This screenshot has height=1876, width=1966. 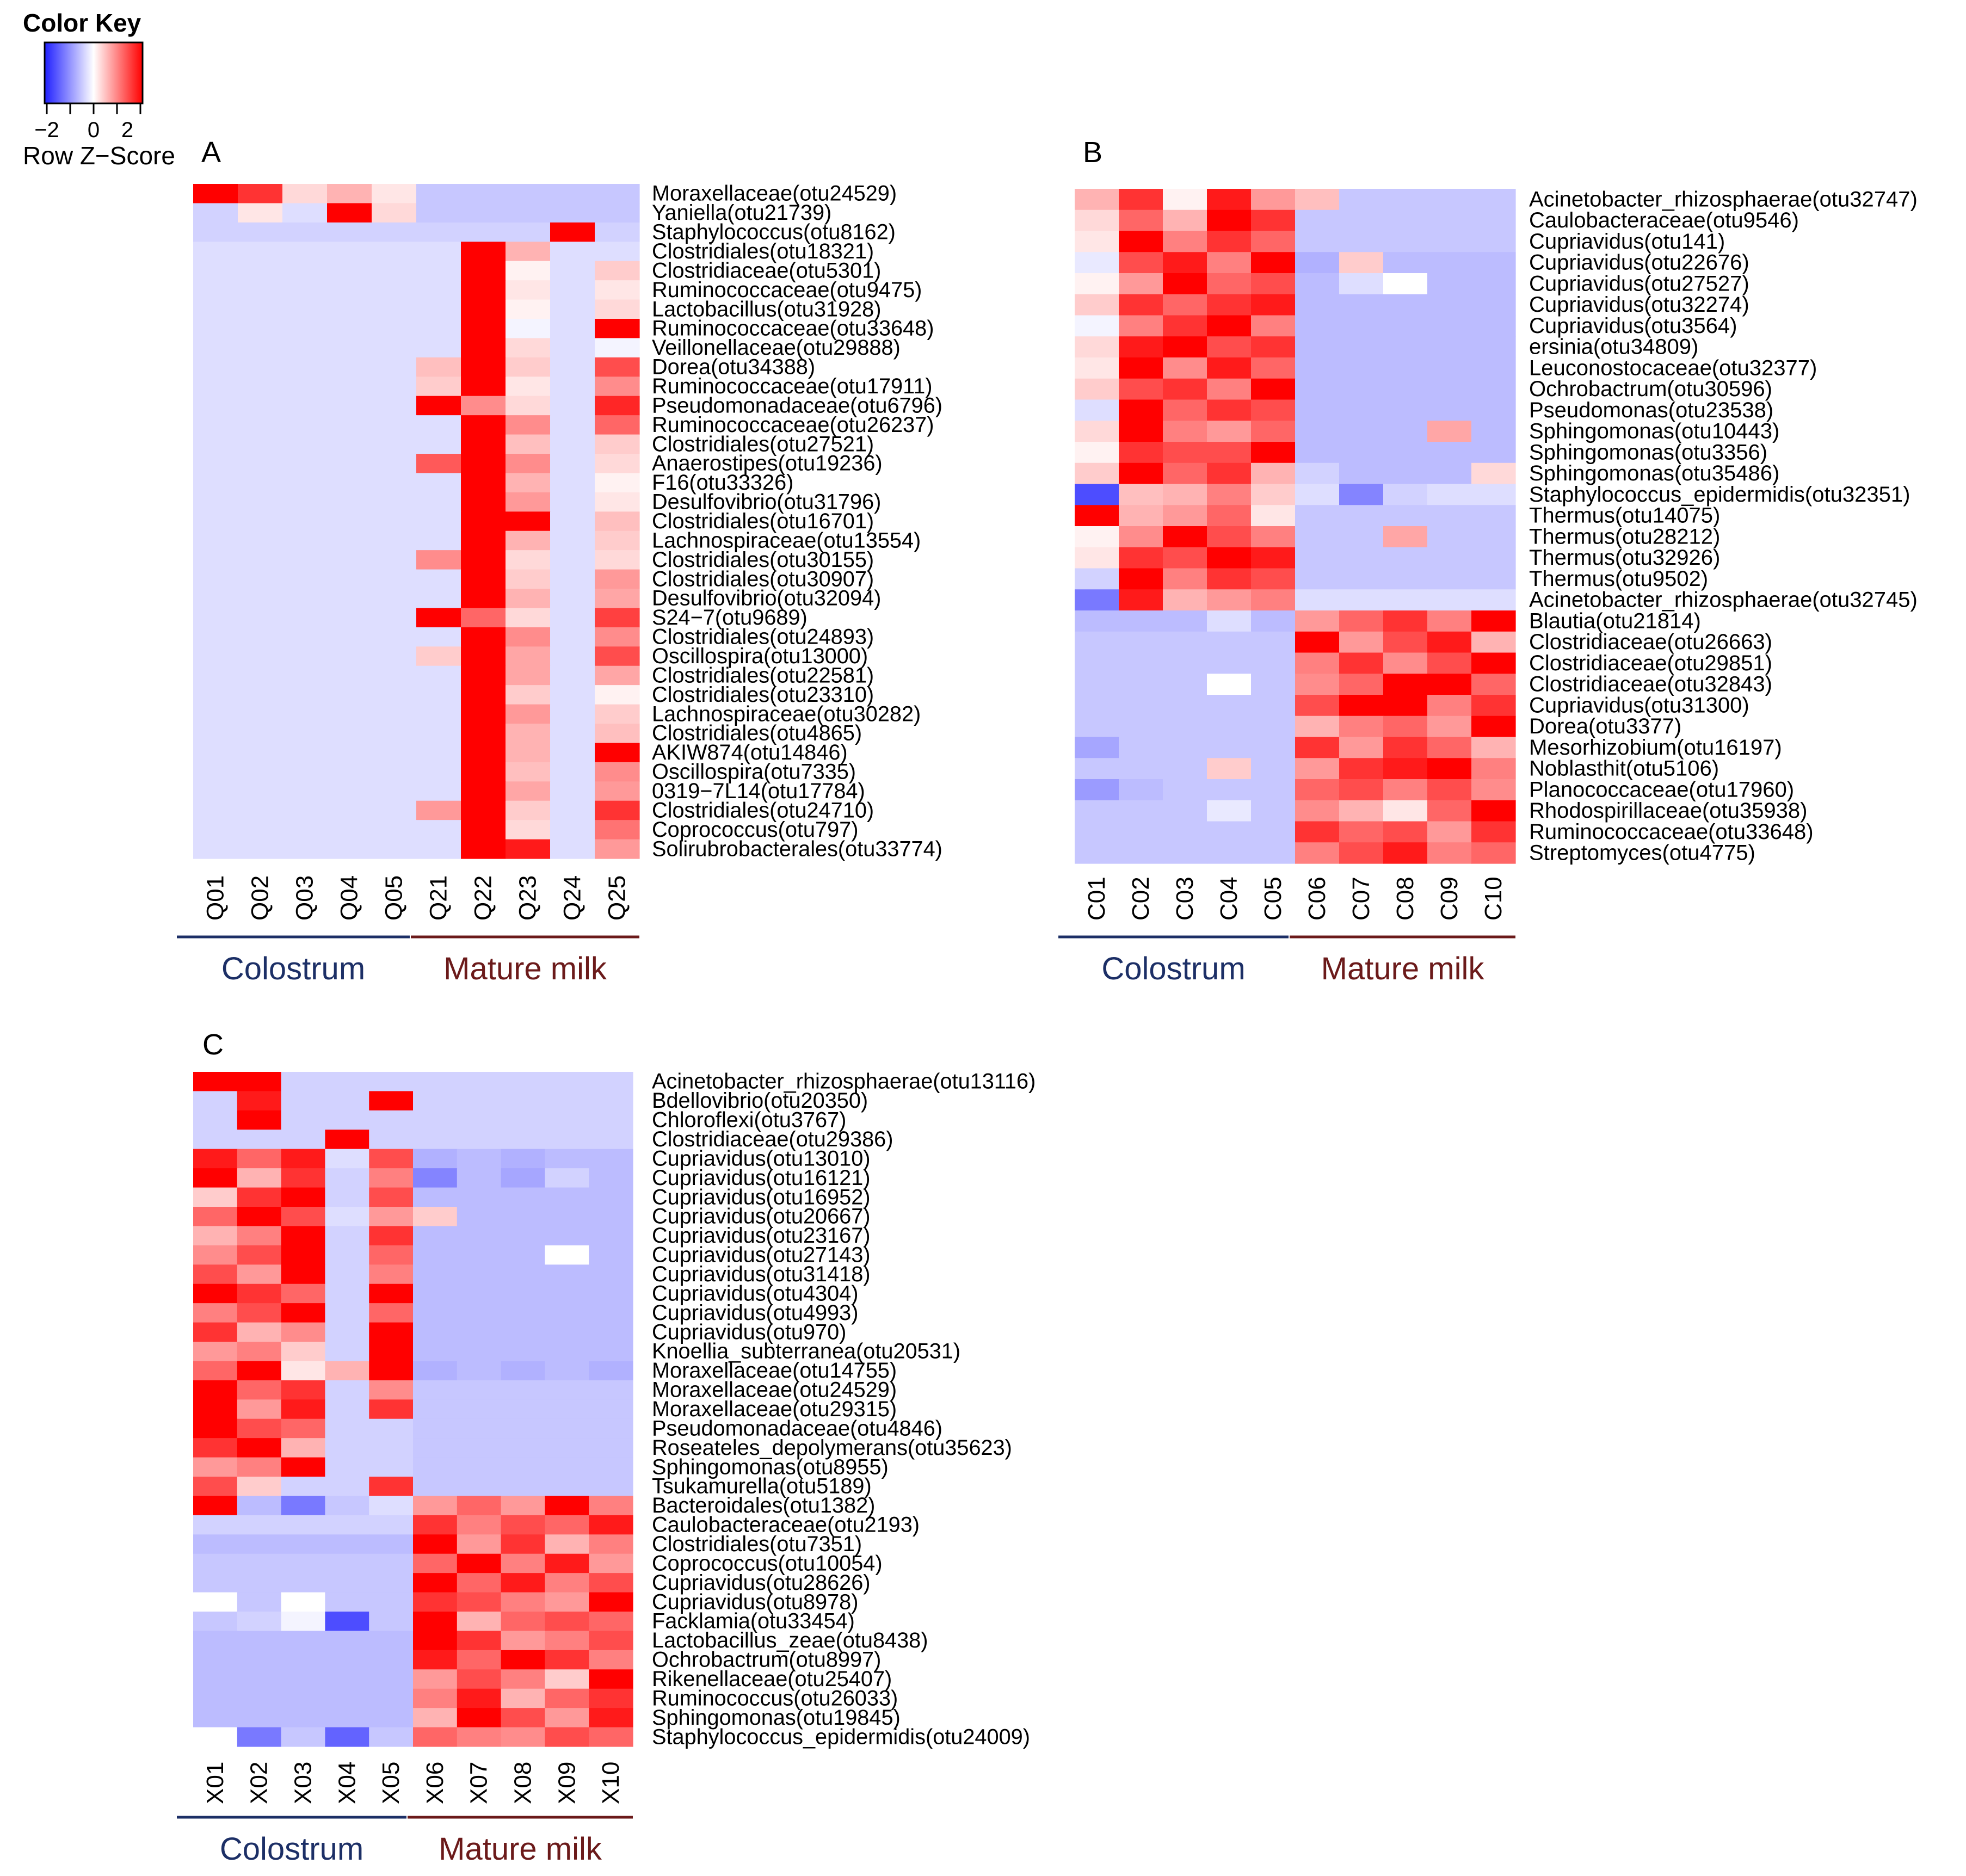 What do you see at coordinates (763, 251) in the screenshot?
I see `row-label: Clostridiales(otu18321)` at bounding box center [763, 251].